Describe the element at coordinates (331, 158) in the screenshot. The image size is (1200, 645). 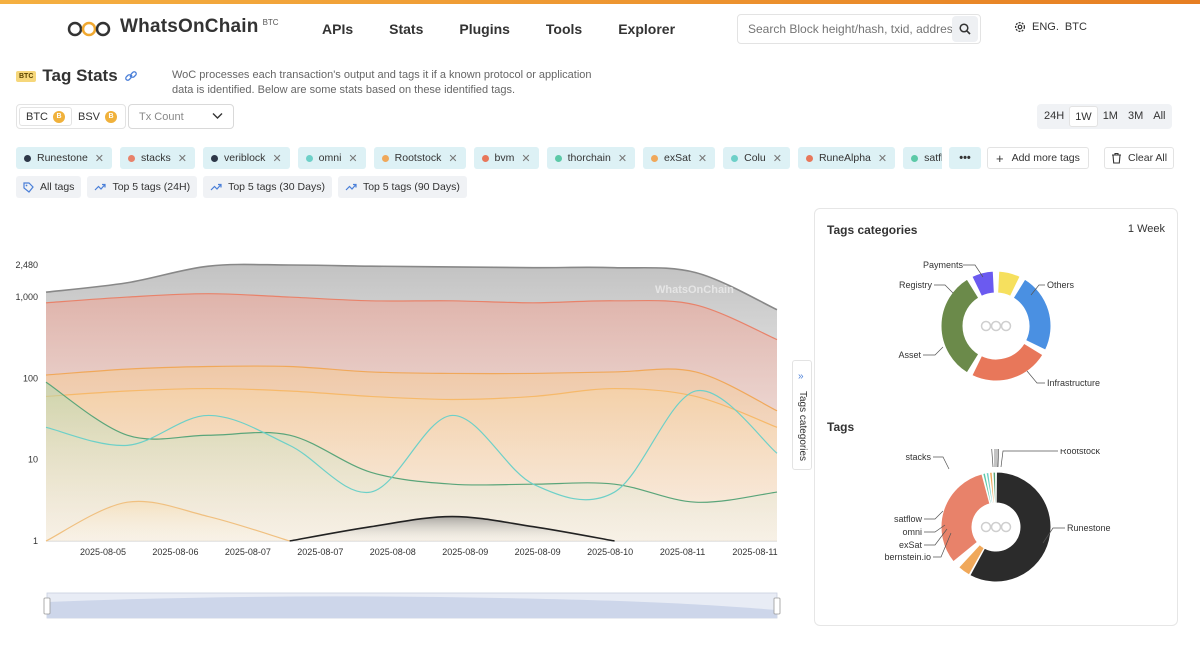
I see `tag-chip: omni ✕` at that location.